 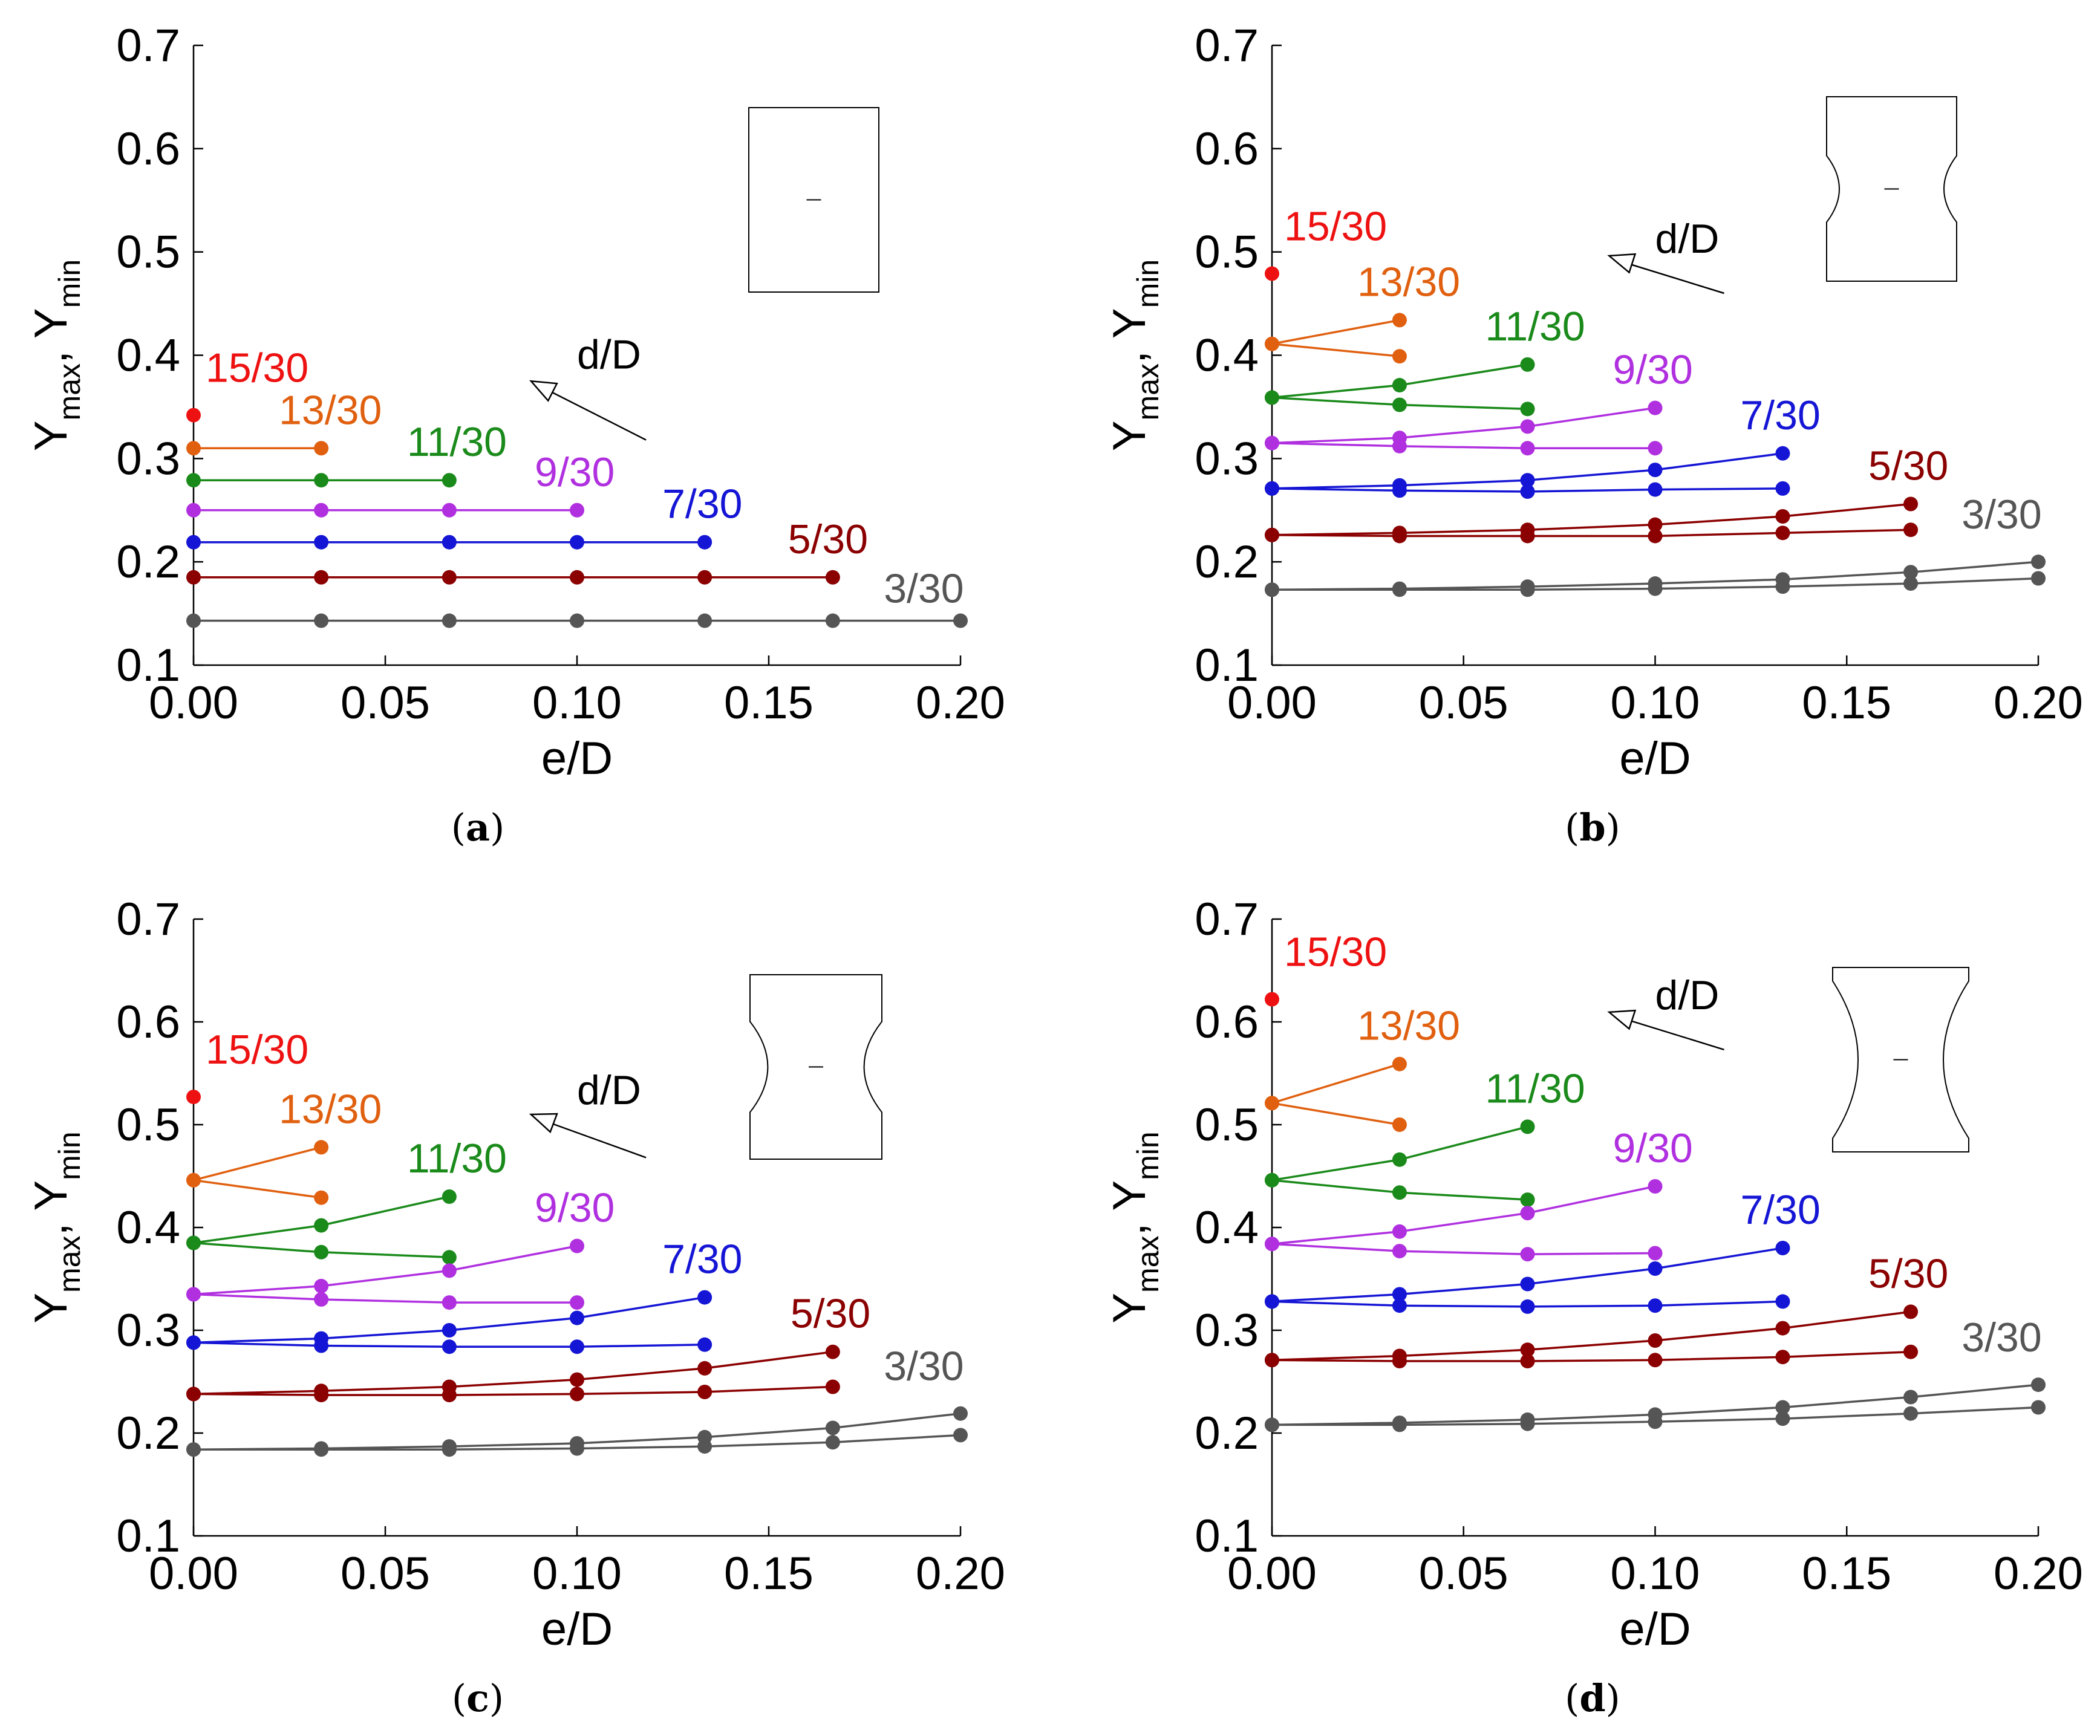 What do you see at coordinates (56, 1227) in the screenshot?
I see `y-axis-label: Ymax, Ymin` at bounding box center [56, 1227].